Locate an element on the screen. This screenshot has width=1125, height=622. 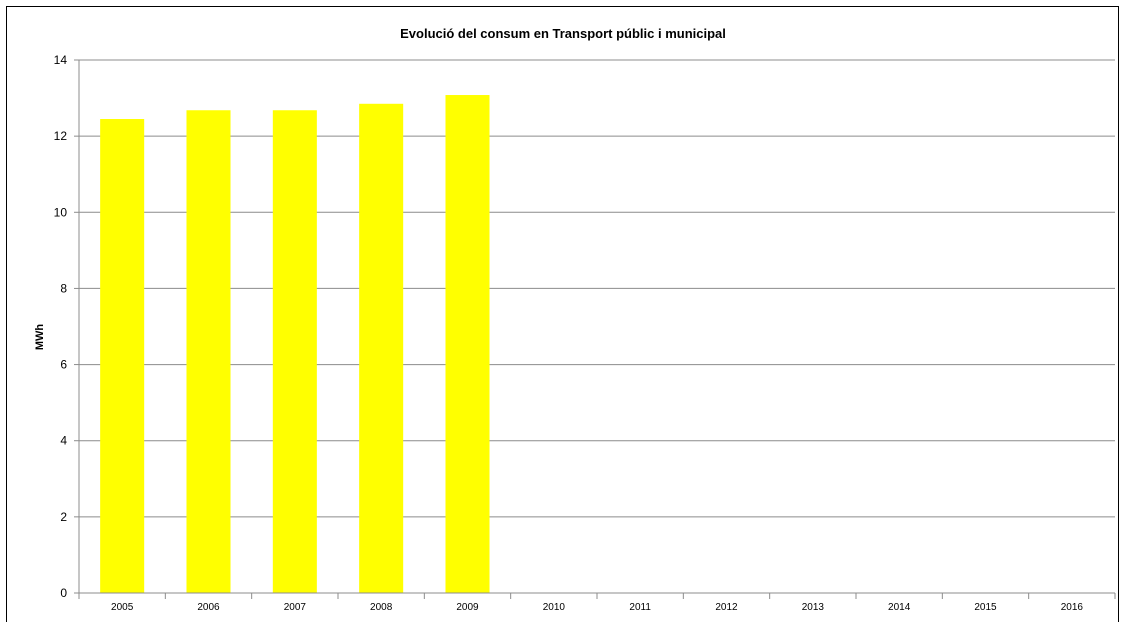
y-tick-label: 2 is located at coordinates (63, 517).